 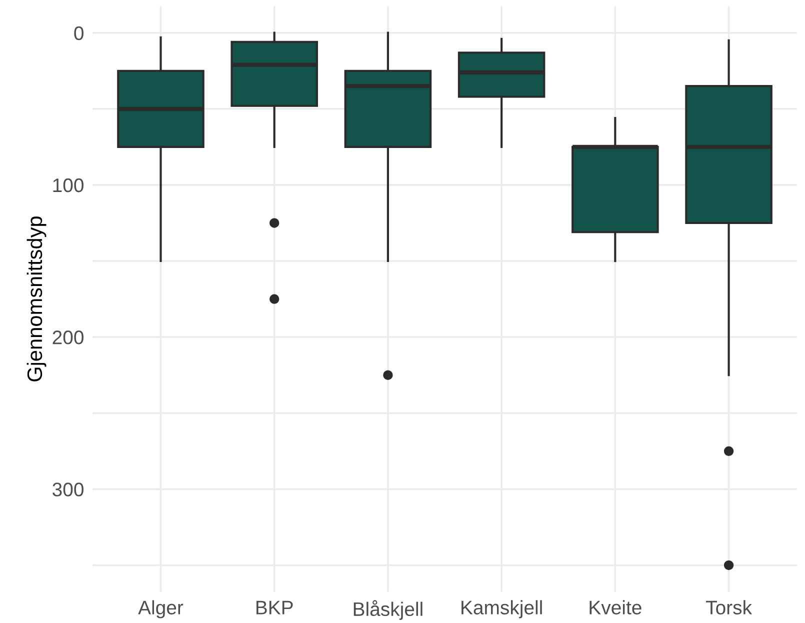 What do you see at coordinates (274, 607) in the screenshot?
I see `x-tick-label: BKP` at bounding box center [274, 607].